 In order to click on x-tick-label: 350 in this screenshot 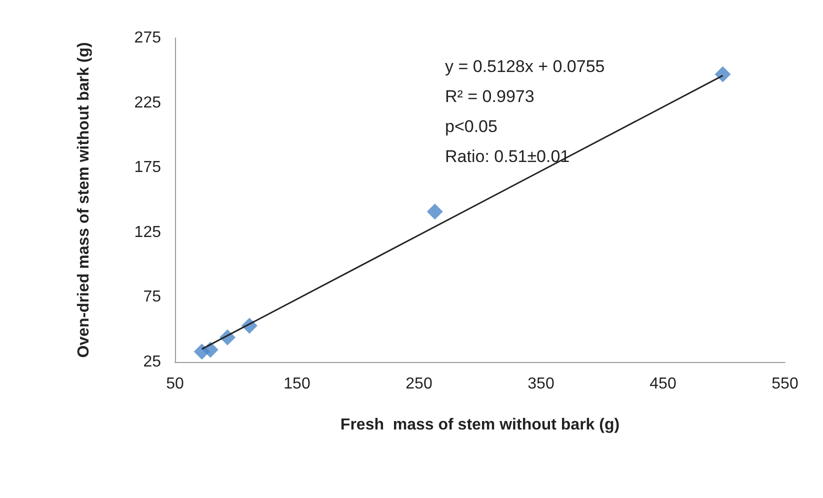, I will do `click(541, 384)`.